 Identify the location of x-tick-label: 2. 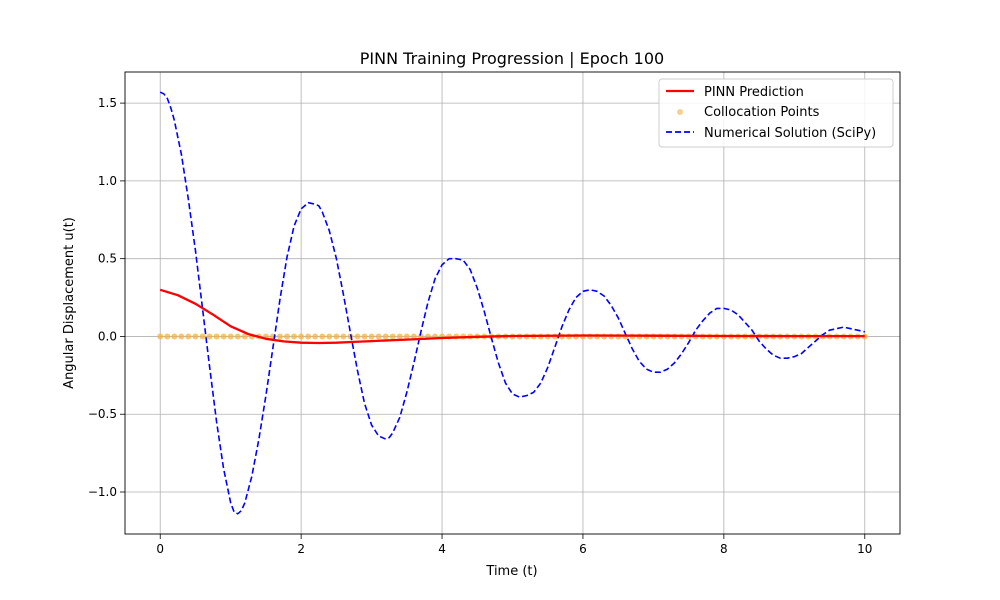
(301, 549).